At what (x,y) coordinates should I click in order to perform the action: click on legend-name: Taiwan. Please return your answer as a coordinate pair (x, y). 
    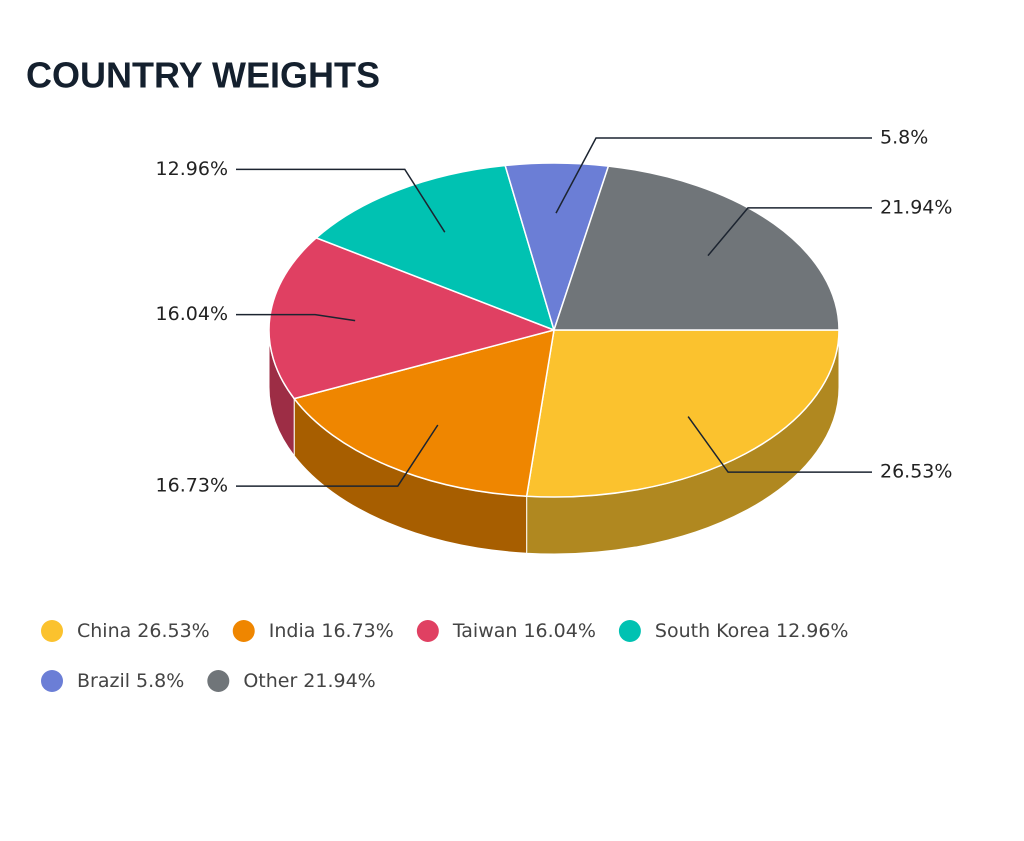
    Looking at the image, I should click on (485, 631).